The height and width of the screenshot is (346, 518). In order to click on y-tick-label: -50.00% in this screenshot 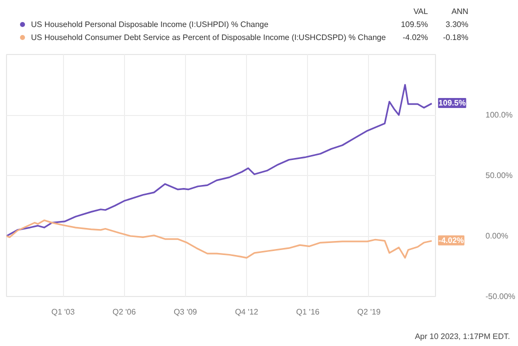, I will do `click(501, 296)`.